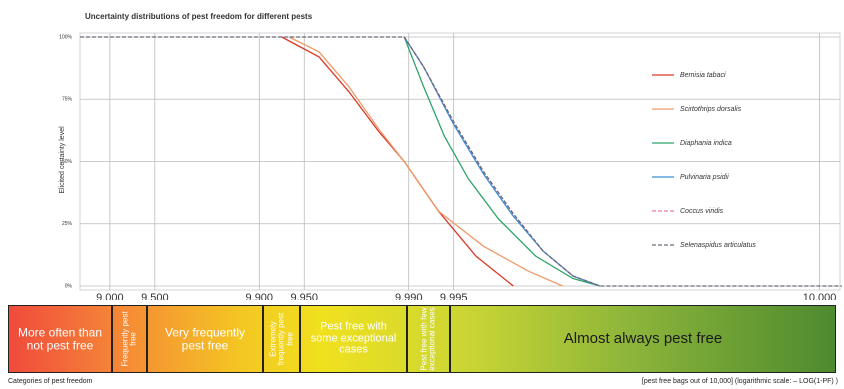 Image resolution: width=844 pixels, height=389 pixels. What do you see at coordinates (69, 286) in the screenshot?
I see `y-tick-label: 0%` at bounding box center [69, 286].